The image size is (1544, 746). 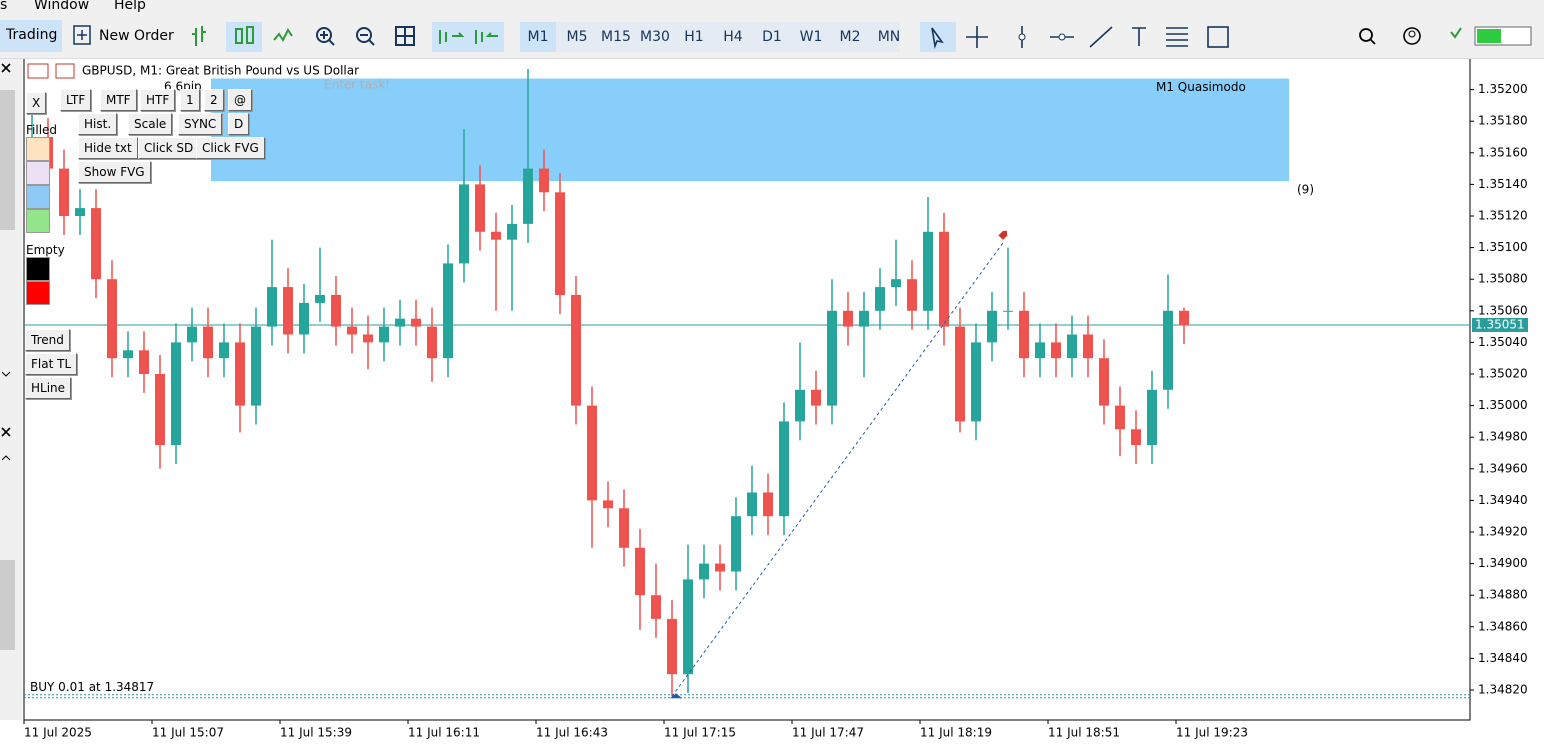 I want to click on menu-item: Help, so click(x=130, y=6).